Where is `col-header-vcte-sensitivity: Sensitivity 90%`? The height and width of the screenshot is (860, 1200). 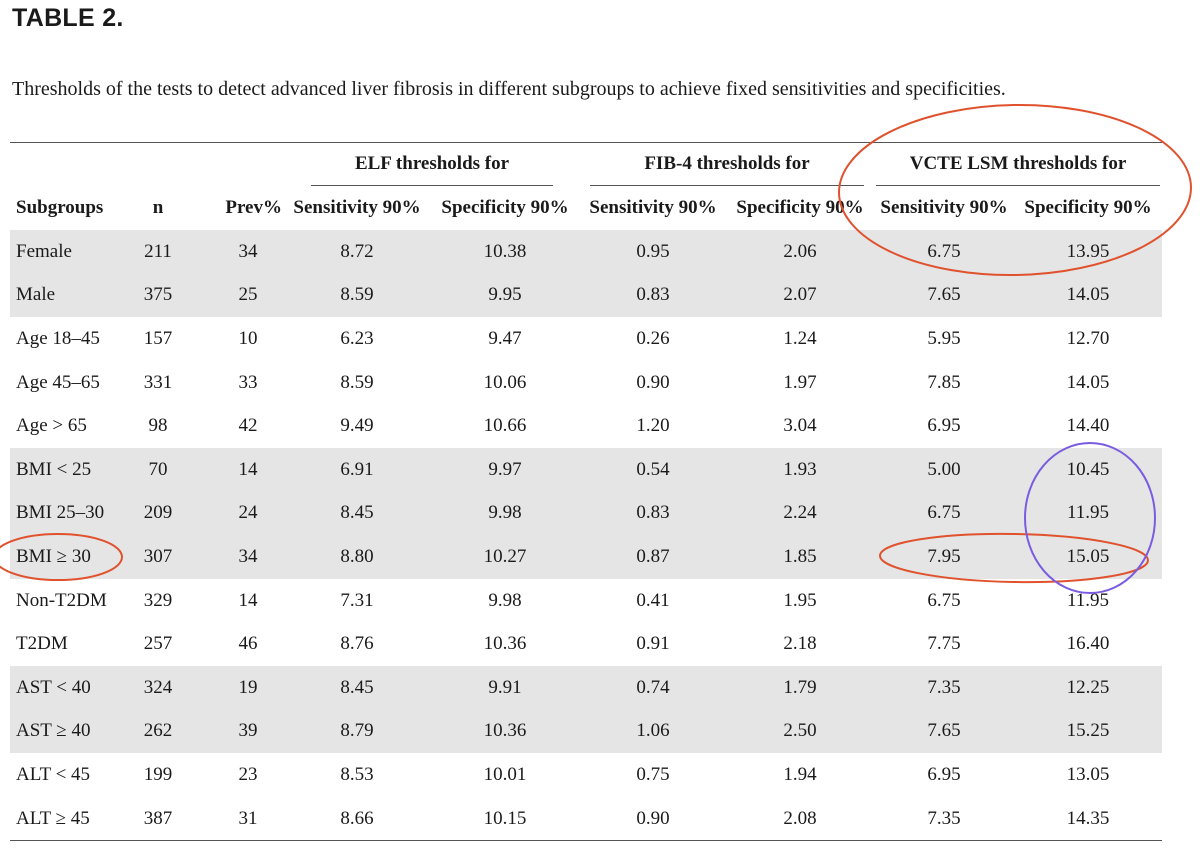 col-header-vcte-sensitivity: Sensitivity 90% is located at coordinates (944, 207).